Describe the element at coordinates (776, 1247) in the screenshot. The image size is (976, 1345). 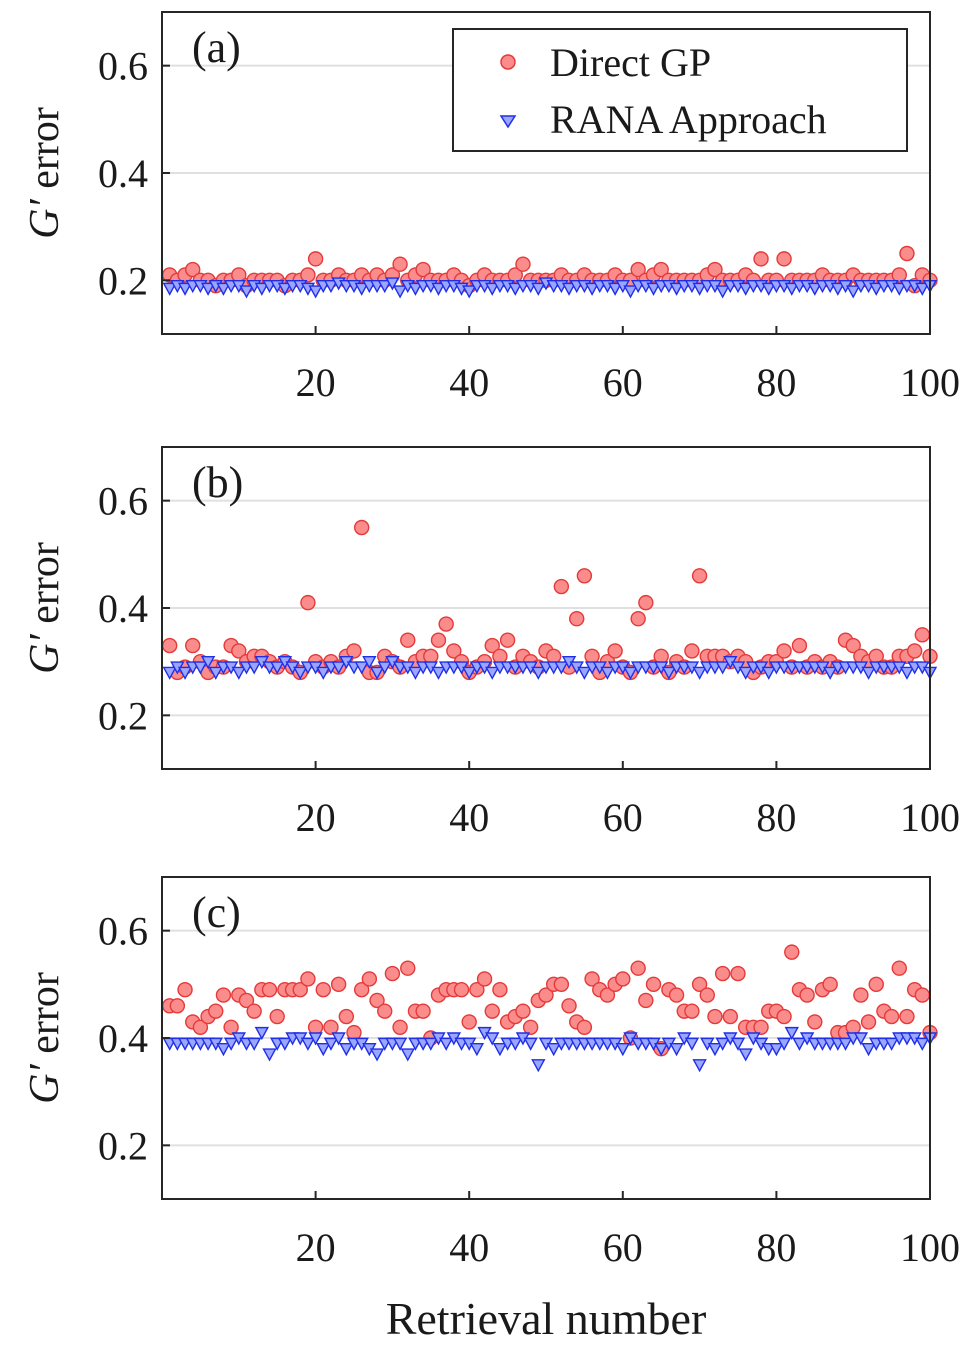
I see `x-tick-label-c: 80` at that location.